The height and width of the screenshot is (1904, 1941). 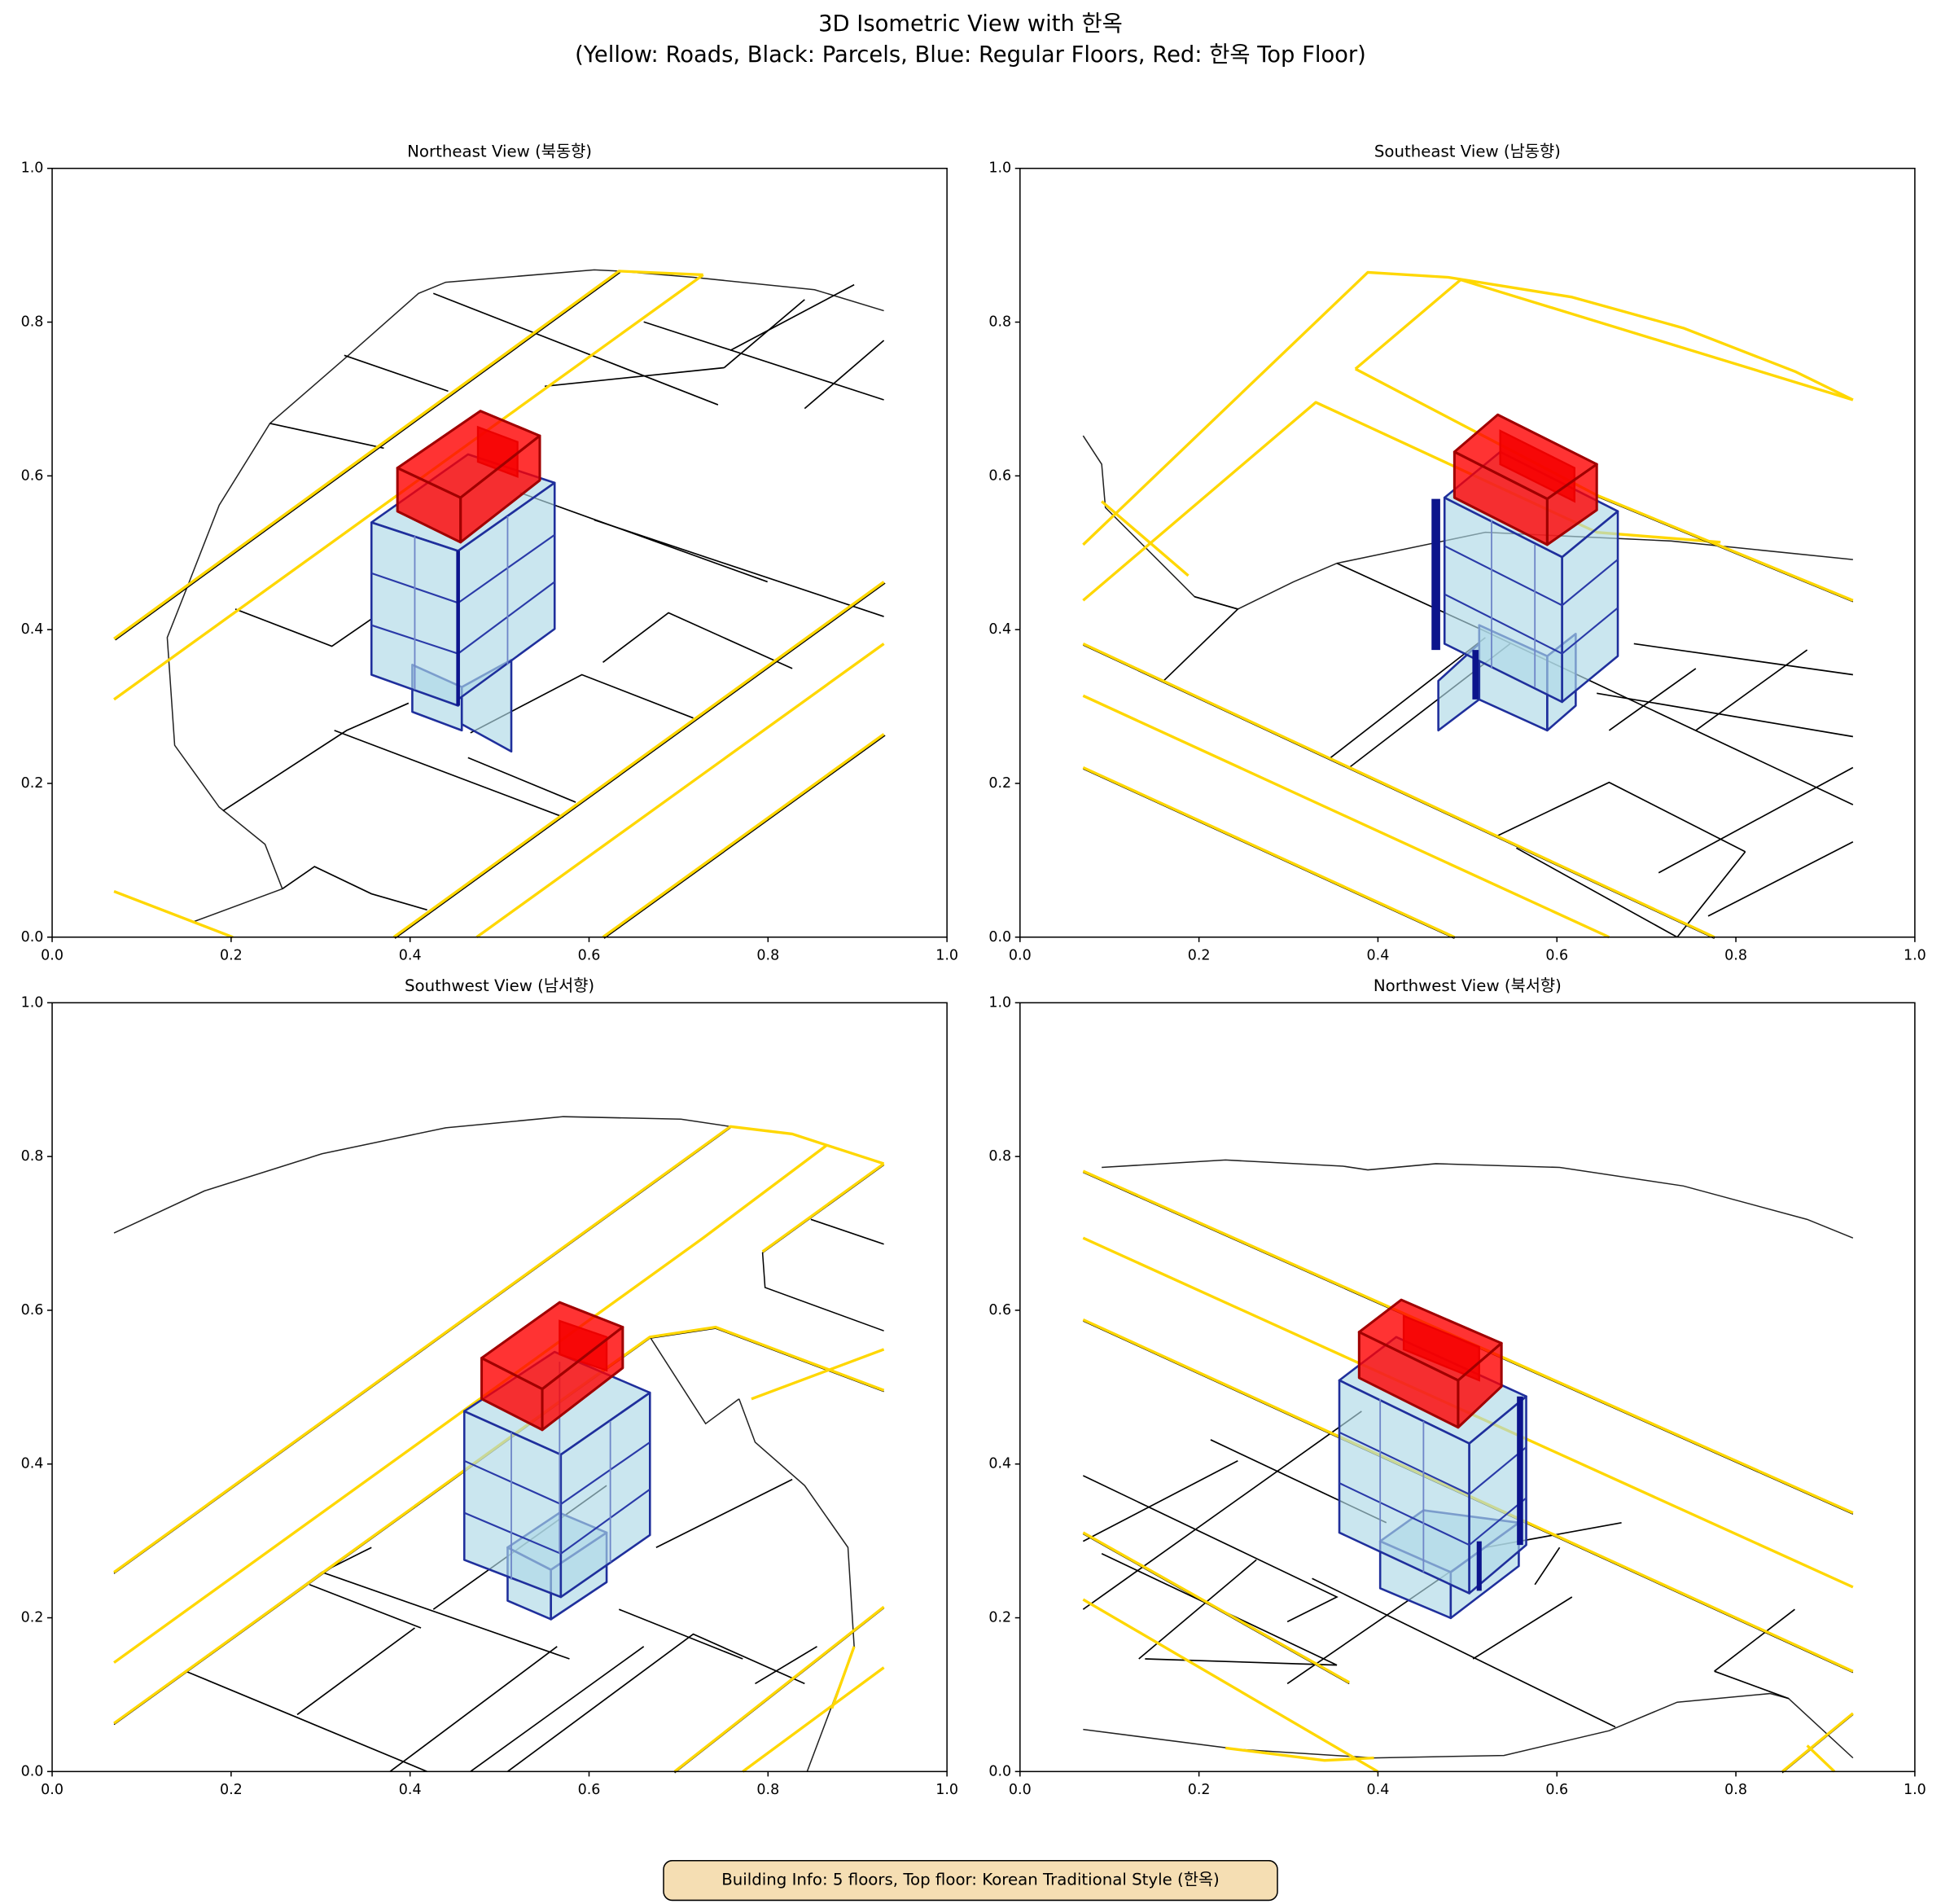 I want to click on axes-title: Southeast View (남동향), so click(x=1467, y=151).